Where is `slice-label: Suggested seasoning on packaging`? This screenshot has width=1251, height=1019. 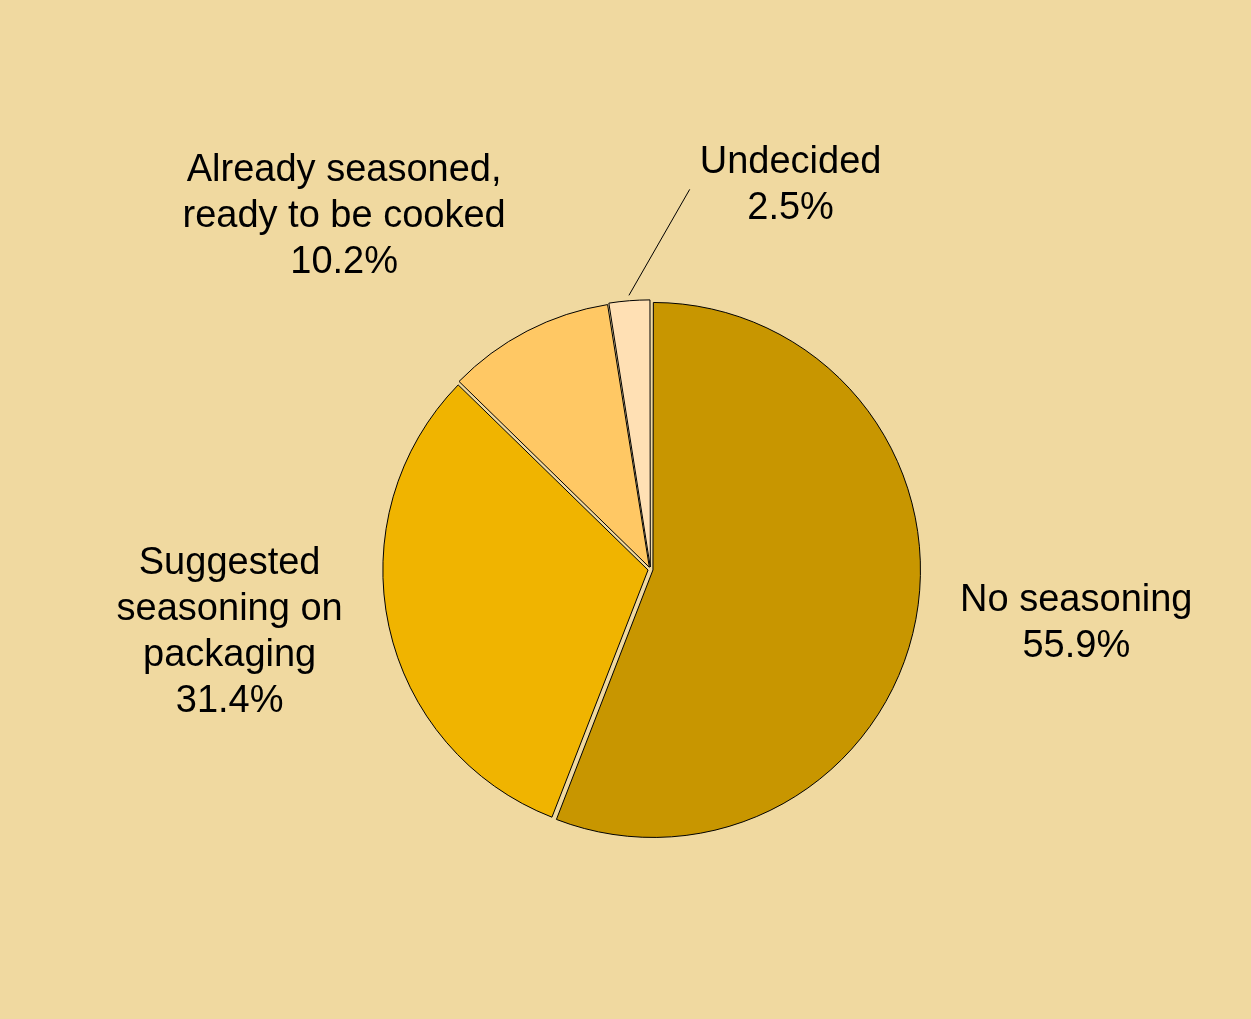
slice-label: Suggested seasoning on packaging is located at coordinates (229, 606).